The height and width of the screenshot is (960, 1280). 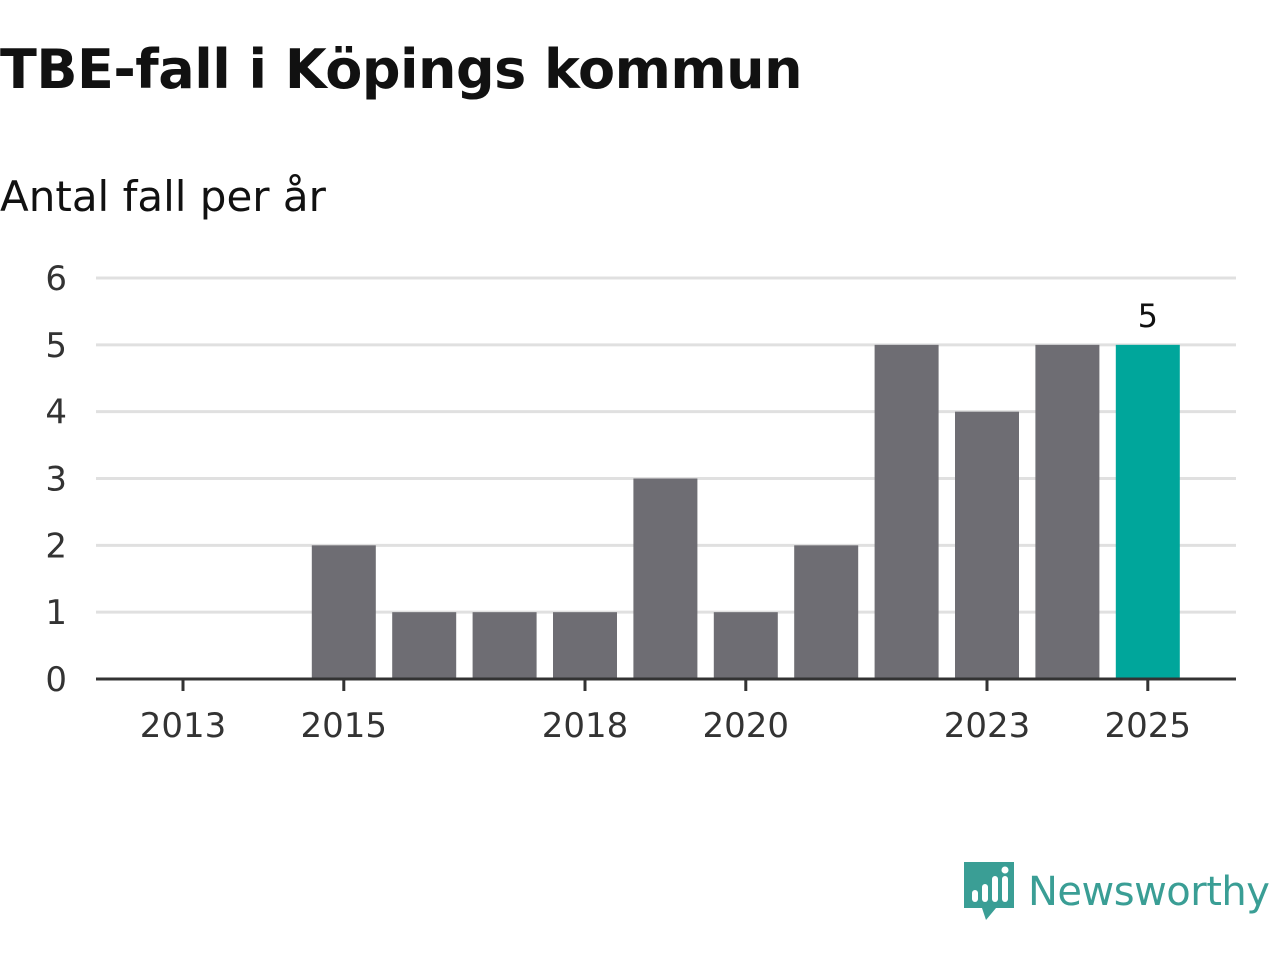 I want to click on bar-2016, so click(x=424, y=645).